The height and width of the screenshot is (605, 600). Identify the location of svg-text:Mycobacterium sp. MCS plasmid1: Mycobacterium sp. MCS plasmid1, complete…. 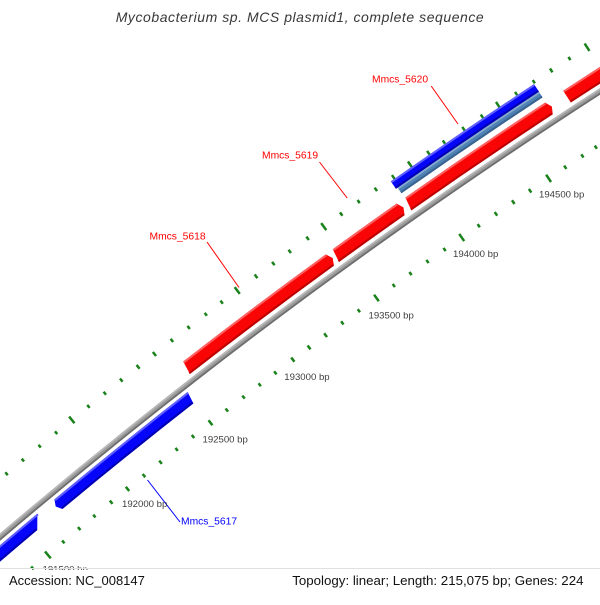
(300, 17).